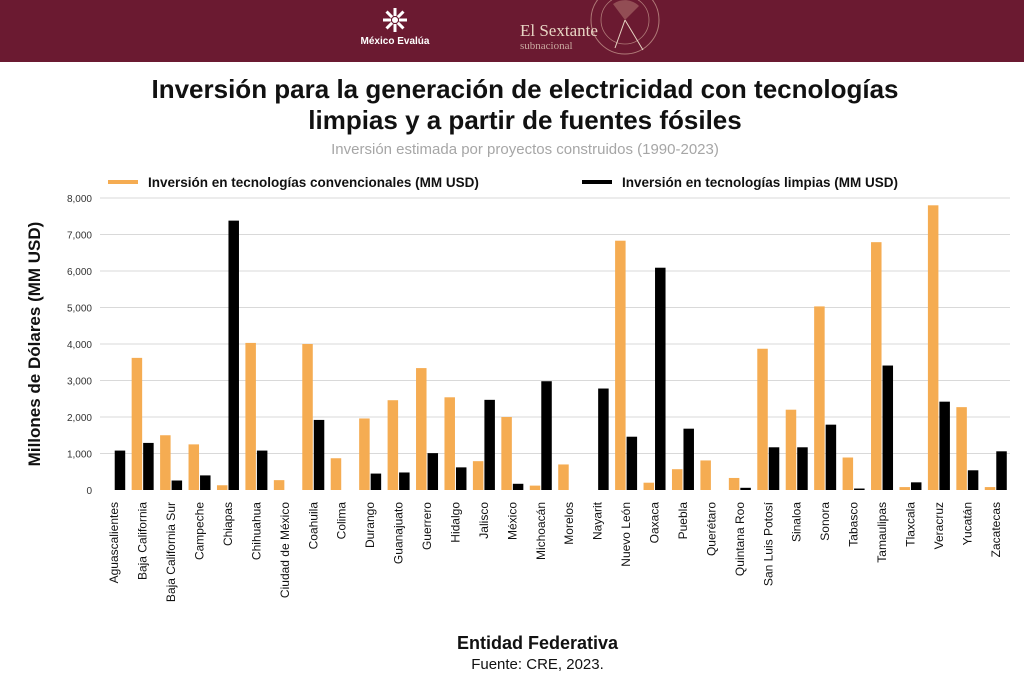  What do you see at coordinates (79, 272) in the screenshot?
I see `y-tick-label: 6,000` at bounding box center [79, 272].